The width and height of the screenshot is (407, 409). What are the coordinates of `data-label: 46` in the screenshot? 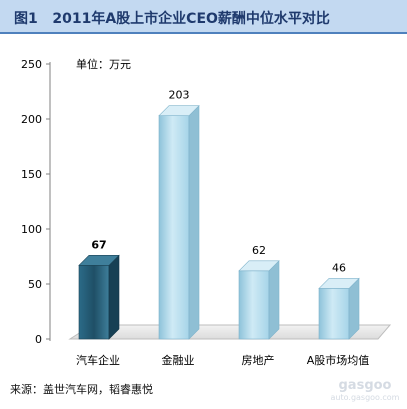 It's located at (339, 267).